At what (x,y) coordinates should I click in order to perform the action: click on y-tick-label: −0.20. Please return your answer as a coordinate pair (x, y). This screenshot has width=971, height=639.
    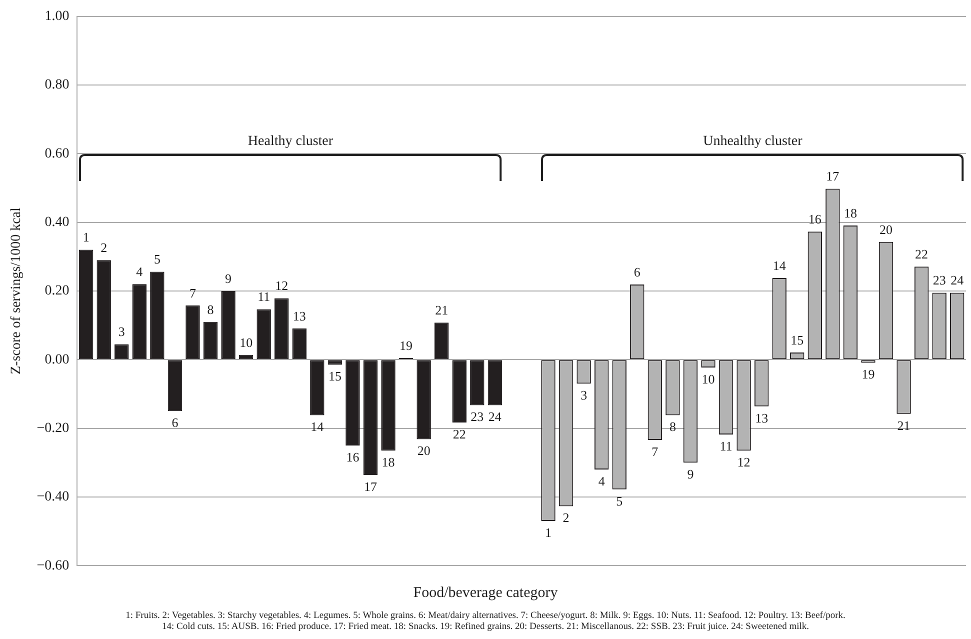
    Looking at the image, I should click on (53, 428).